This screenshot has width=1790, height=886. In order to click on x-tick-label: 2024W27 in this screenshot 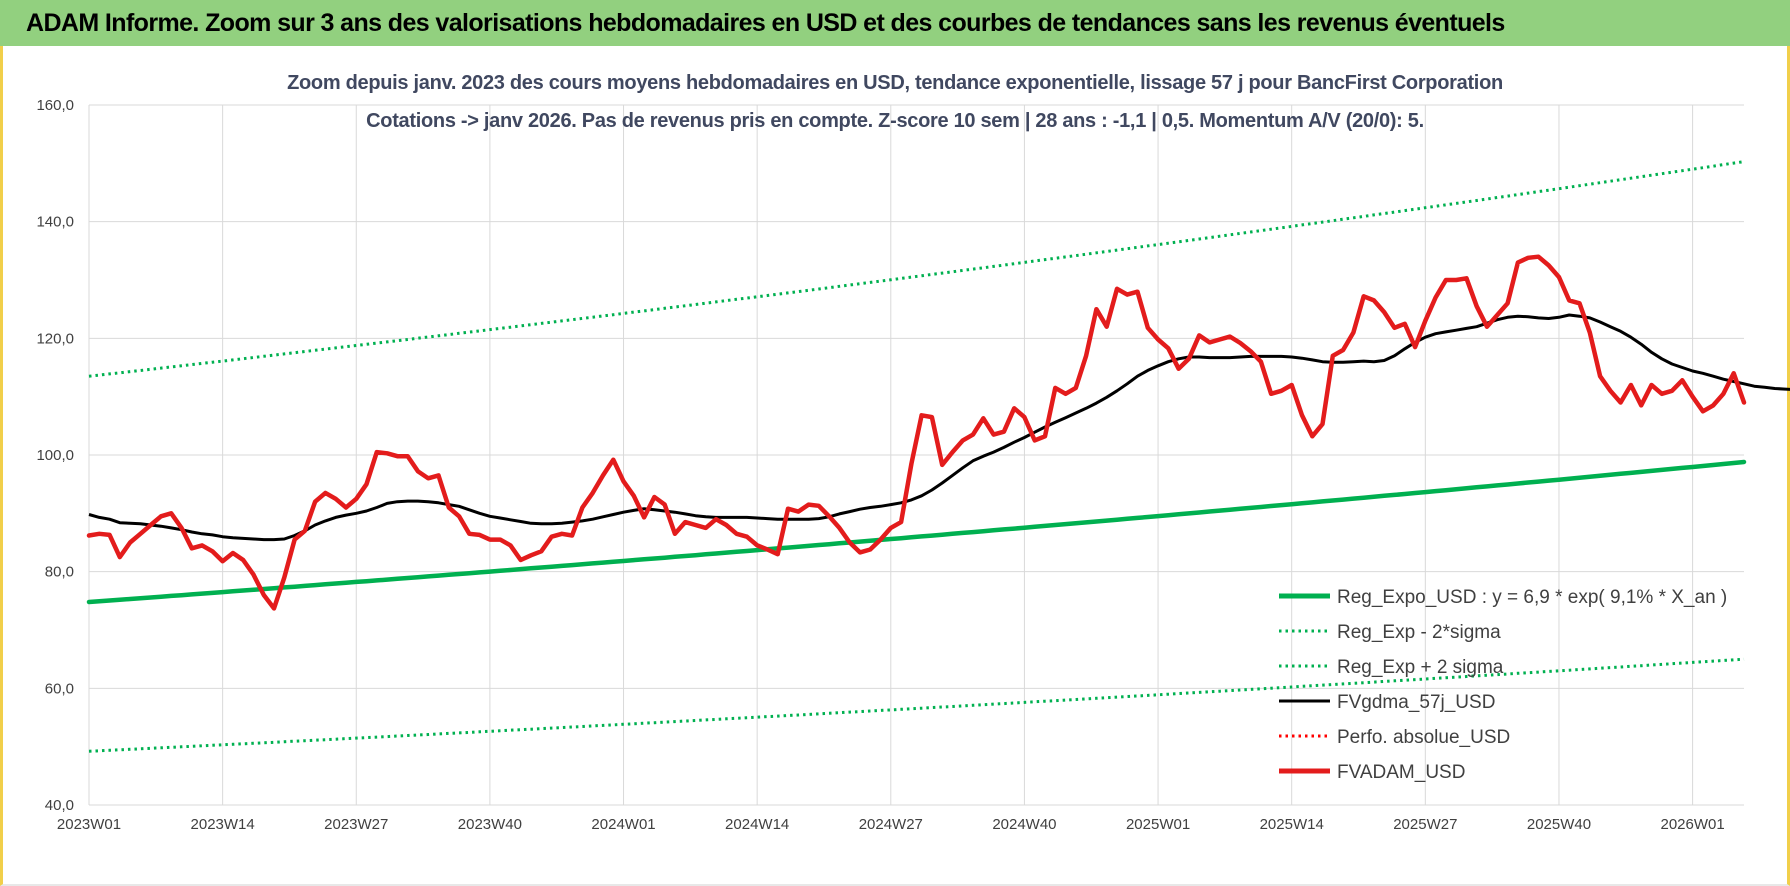, I will do `click(891, 824)`.